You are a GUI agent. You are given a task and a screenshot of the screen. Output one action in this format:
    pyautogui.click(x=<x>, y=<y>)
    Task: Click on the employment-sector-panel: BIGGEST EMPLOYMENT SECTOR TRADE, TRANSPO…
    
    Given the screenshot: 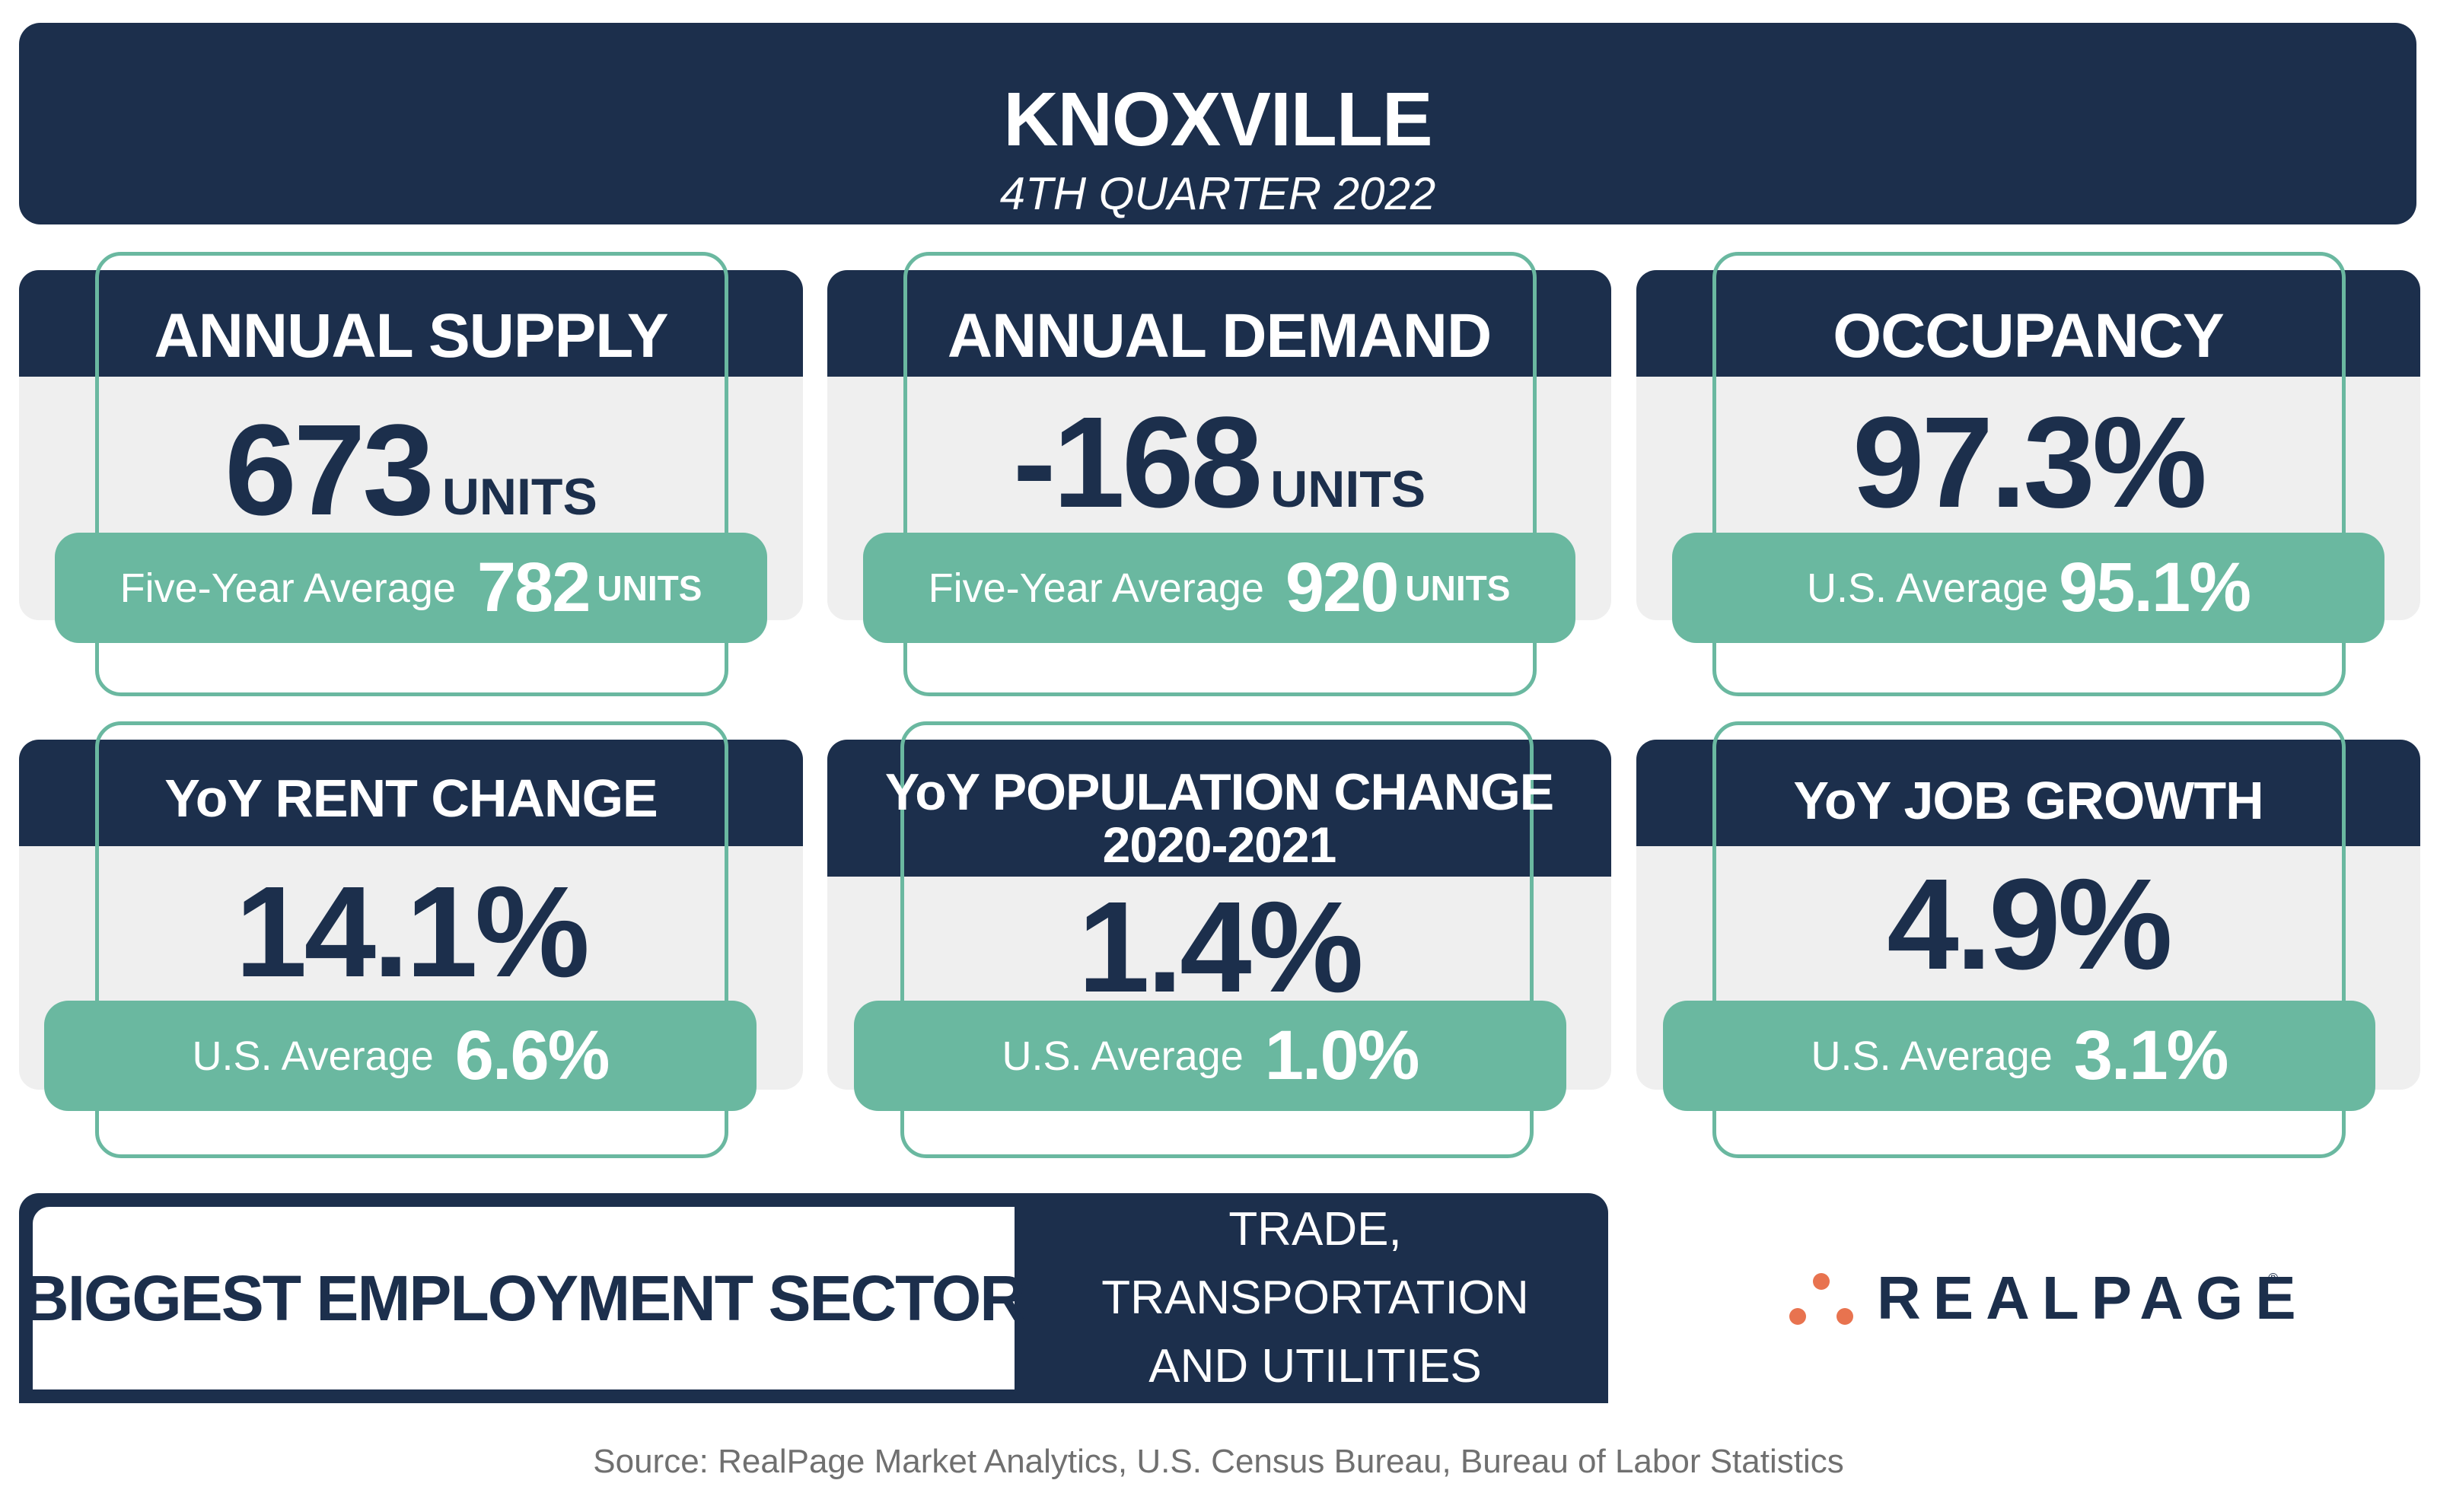 What is the action you would take?
    pyautogui.click(x=813, y=1298)
    